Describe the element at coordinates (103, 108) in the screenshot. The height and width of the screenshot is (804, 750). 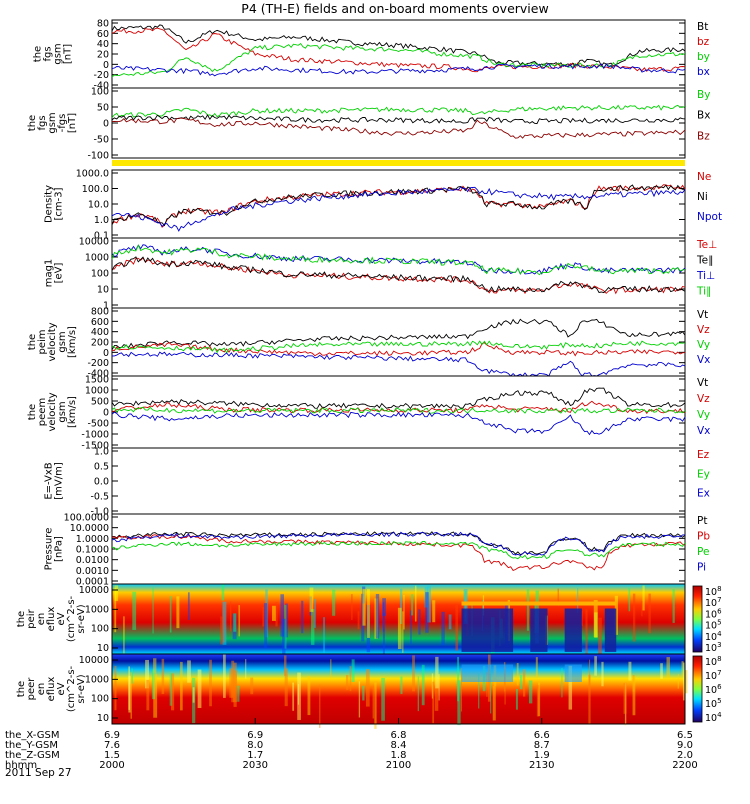
I see `y-tick-label: 50` at that location.